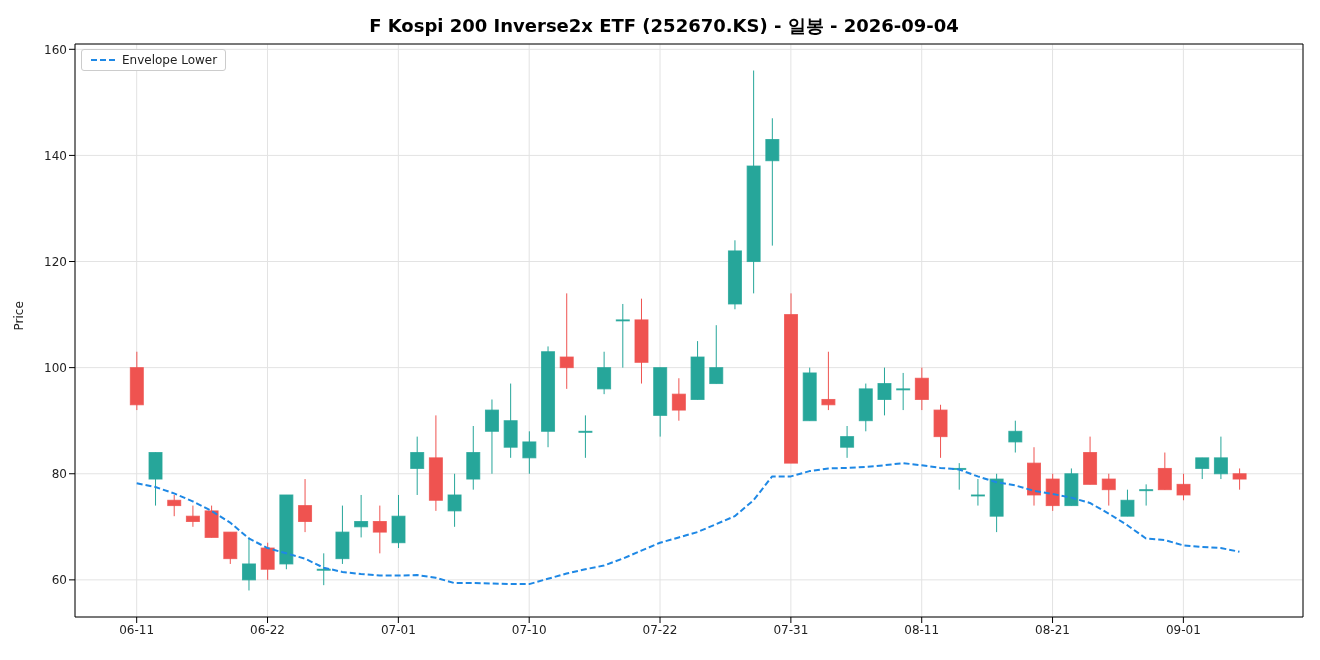 This screenshot has width=1320, height=660. I want to click on y-tick-label: 120, so click(55, 261).